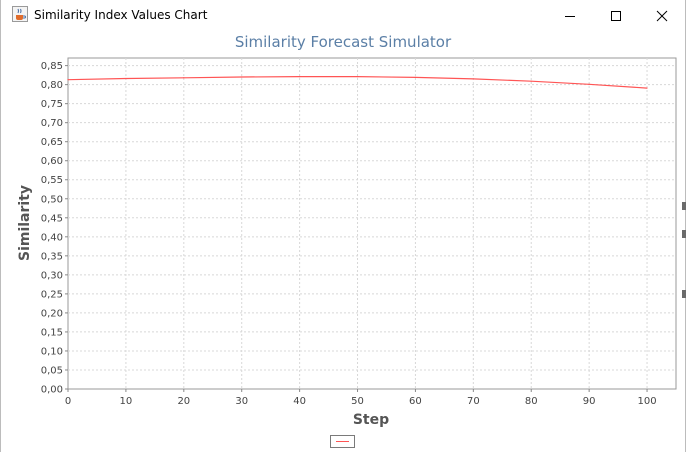 This screenshot has height=456, width=686. I want to click on maximize-button, so click(616, 15).